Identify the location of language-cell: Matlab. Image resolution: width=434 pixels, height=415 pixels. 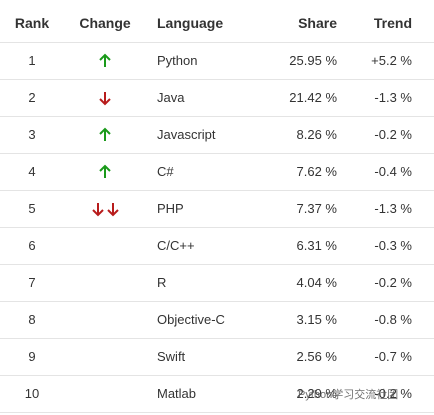
(177, 393).